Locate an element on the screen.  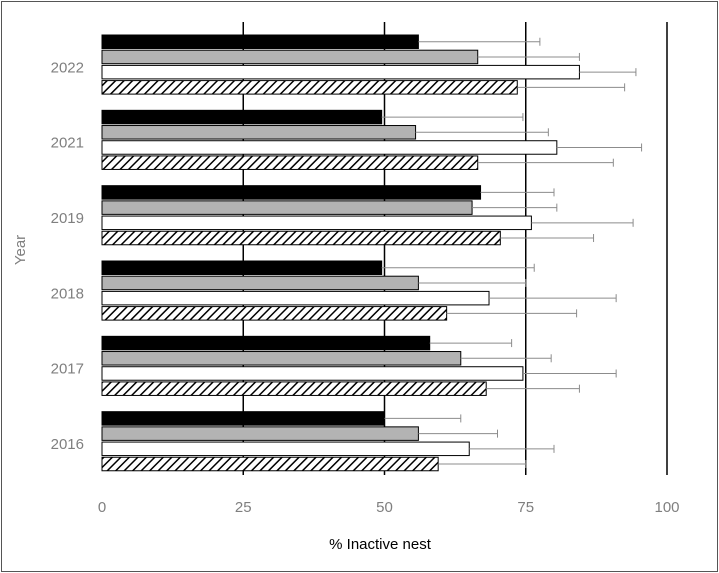
y-tick-label: 2022 is located at coordinates (67, 67).